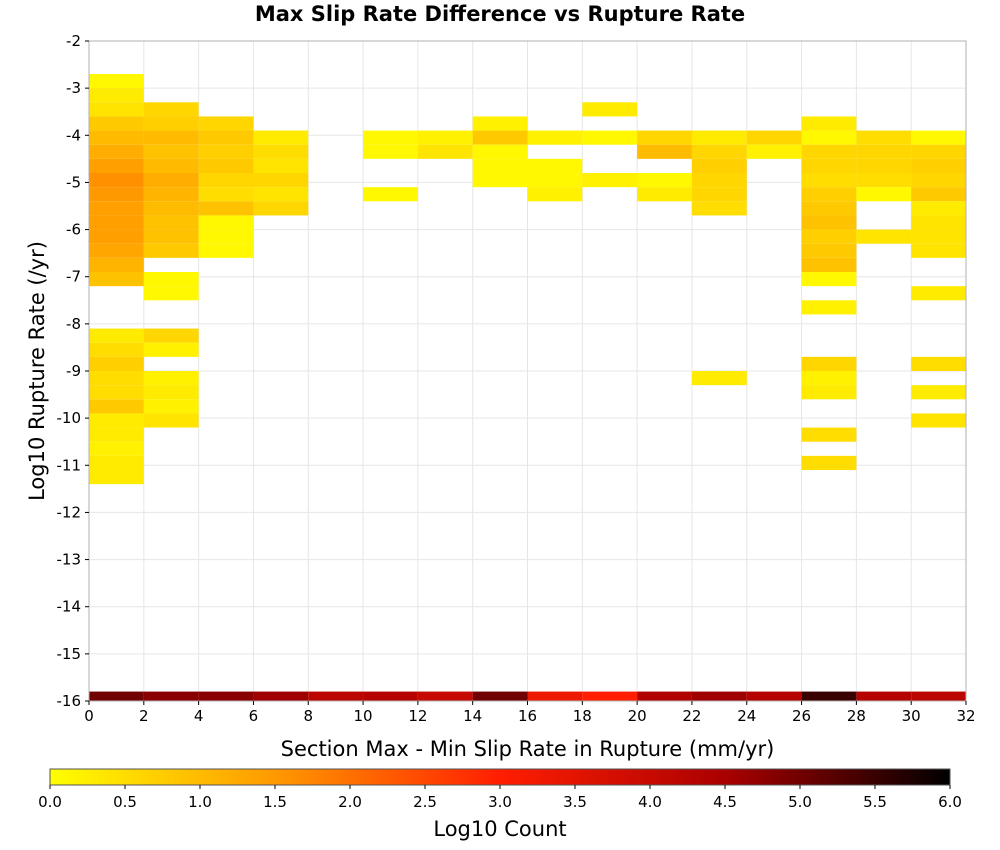 This screenshot has width=1000, height=850. I want to click on chart-title: Max Slip Rate Difference vs Rupture Rate, so click(500, 14).